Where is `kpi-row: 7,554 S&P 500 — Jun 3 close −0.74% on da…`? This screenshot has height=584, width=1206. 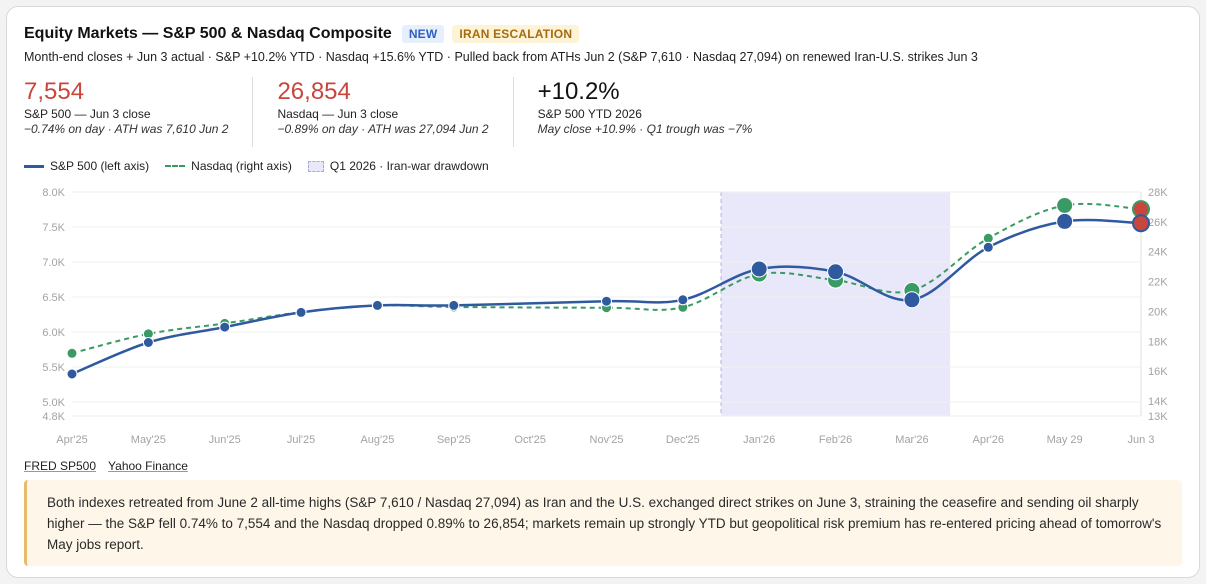
kpi-row: 7,554 S&P 500 — Jun 3 close −0.74% on da… is located at coordinates (400, 112).